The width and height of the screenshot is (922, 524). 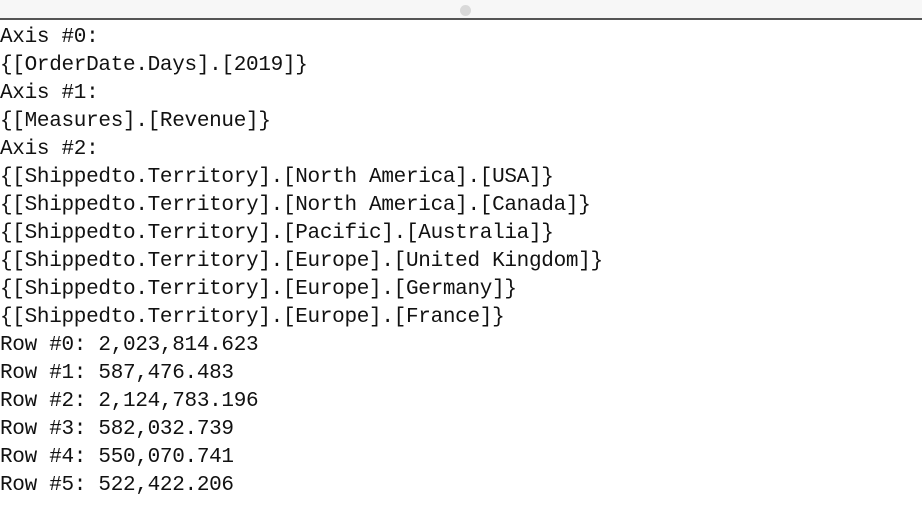 I want to click on axis-0-header: Axis #0:, so click(x=49, y=37).